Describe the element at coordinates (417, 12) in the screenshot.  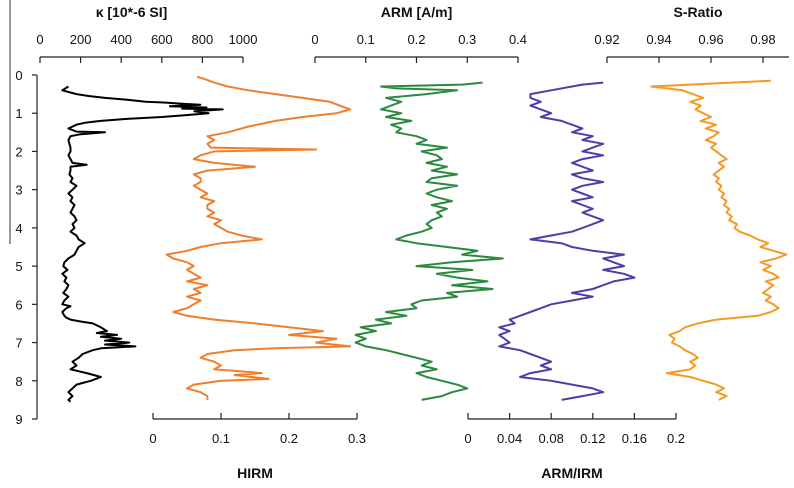
I see `panel-title: ARM [A/m]` at that location.